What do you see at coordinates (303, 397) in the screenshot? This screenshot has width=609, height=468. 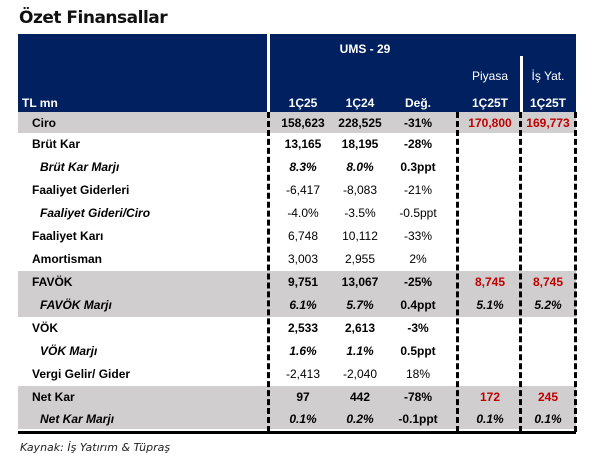 I see `cell-value: 97` at bounding box center [303, 397].